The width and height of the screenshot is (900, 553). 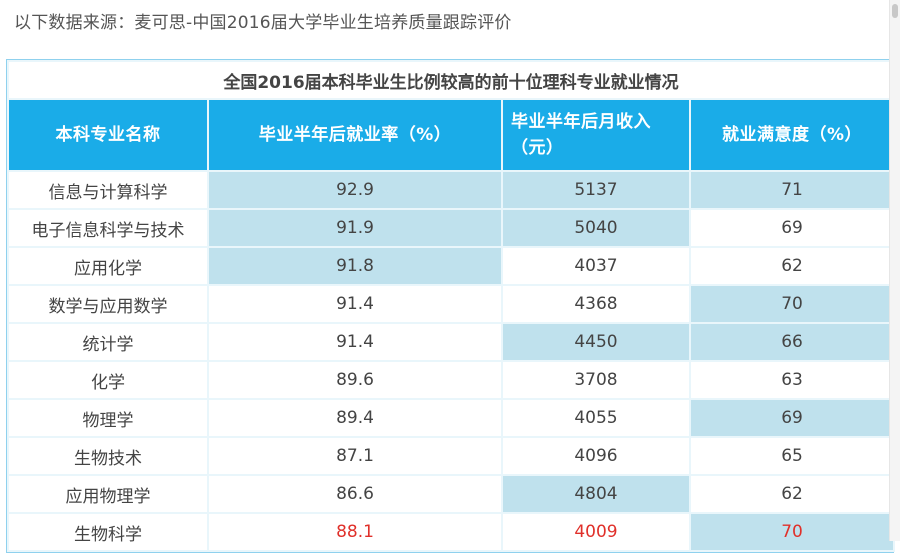 I want to click on cell-income: 4009, so click(x=596, y=532).